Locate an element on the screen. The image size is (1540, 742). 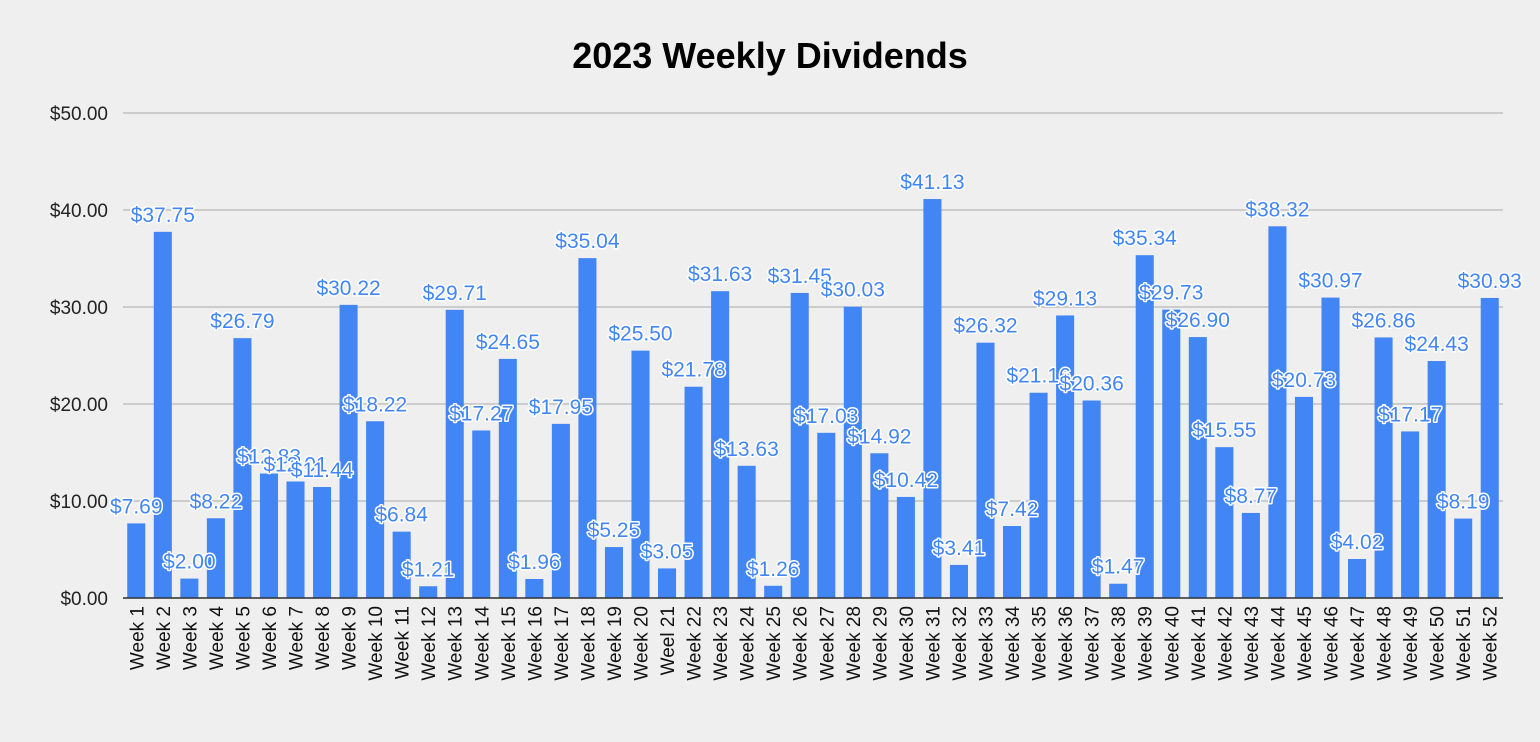
data-label: $24.65 is located at coordinates (508, 342).